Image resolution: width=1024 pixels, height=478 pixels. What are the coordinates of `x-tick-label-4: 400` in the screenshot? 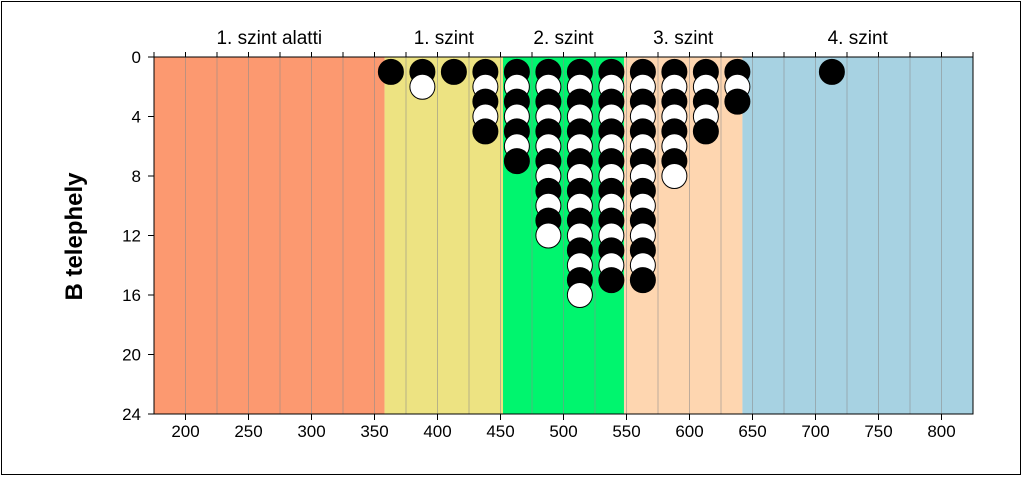 It's located at (437, 431).